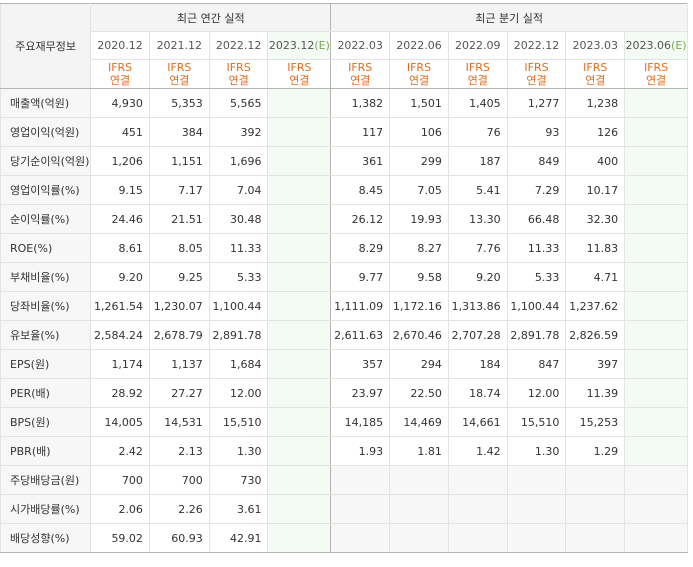 Image resolution: width=693 pixels, height=567 pixels. I want to click on annual-value-cell: 1.30, so click(238, 451).